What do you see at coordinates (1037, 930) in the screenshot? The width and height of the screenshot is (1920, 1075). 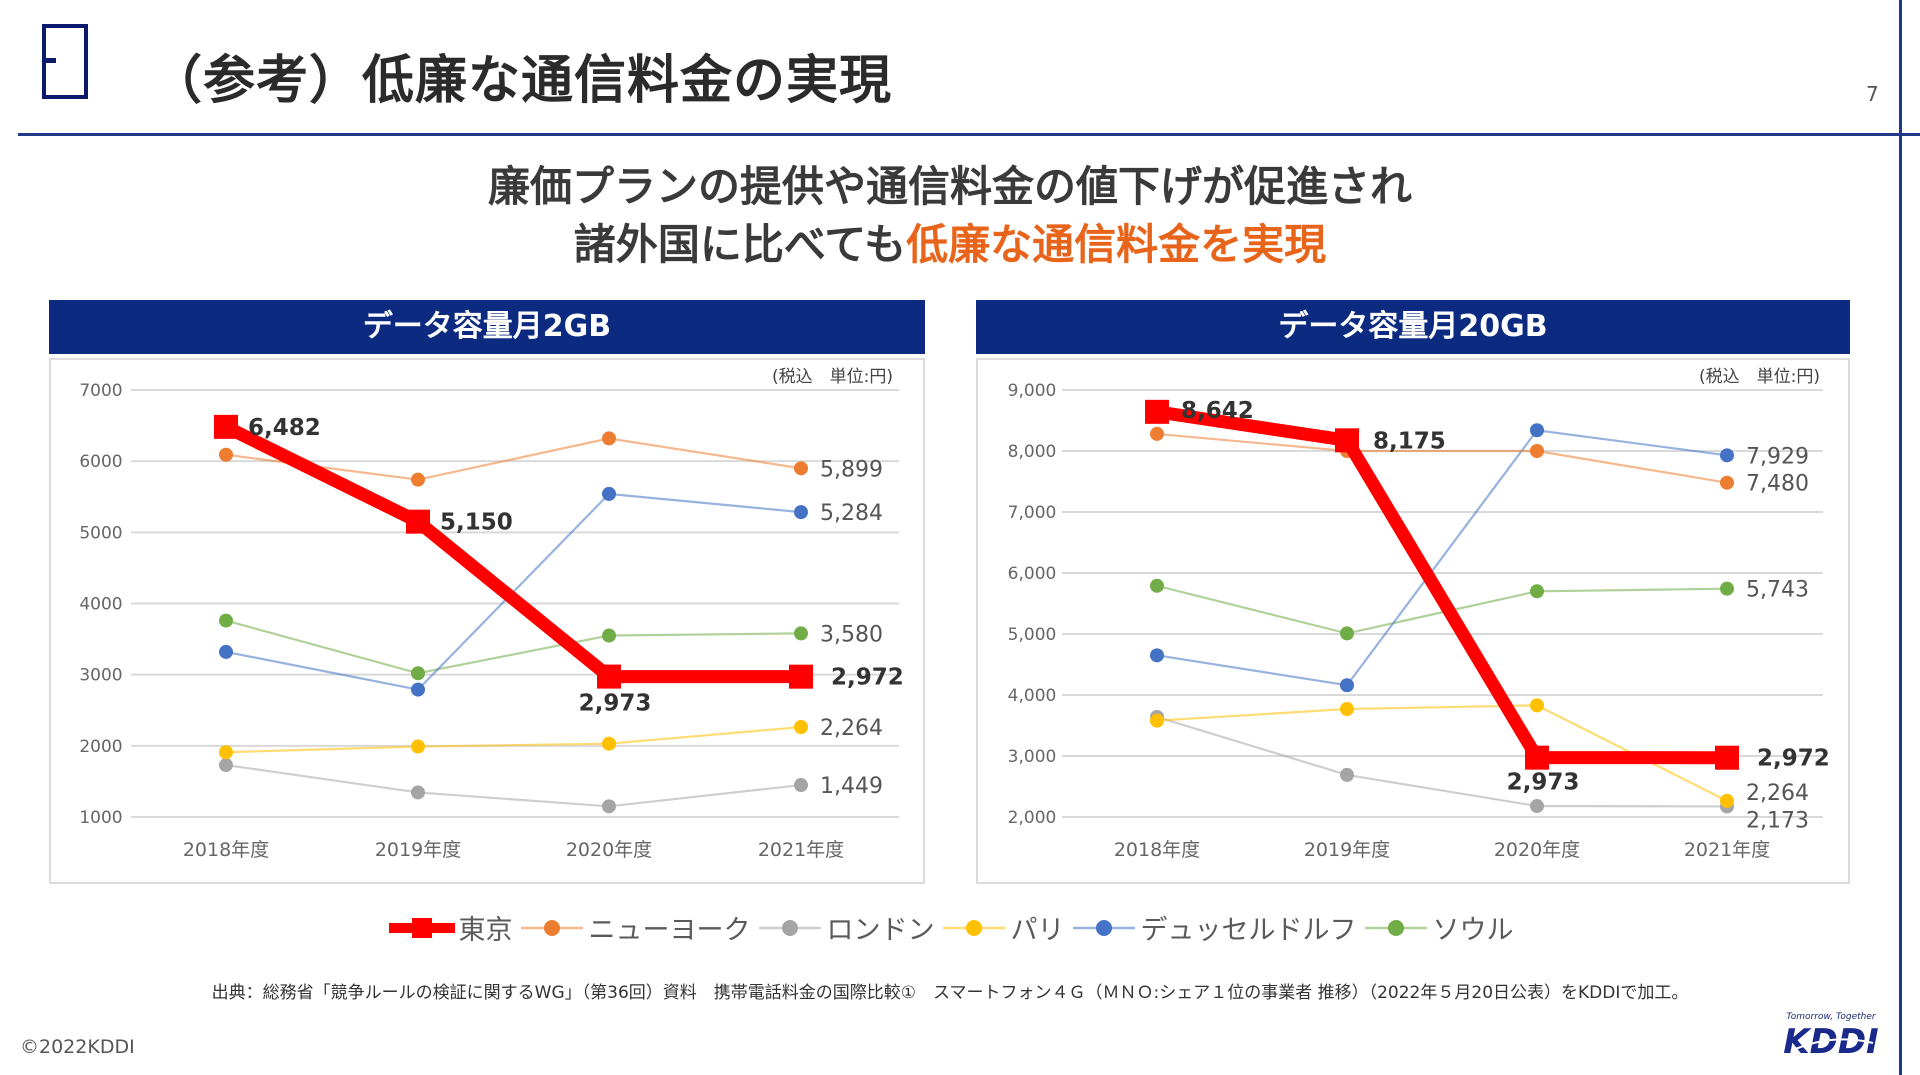 I see `legend-label: パリ` at bounding box center [1037, 930].